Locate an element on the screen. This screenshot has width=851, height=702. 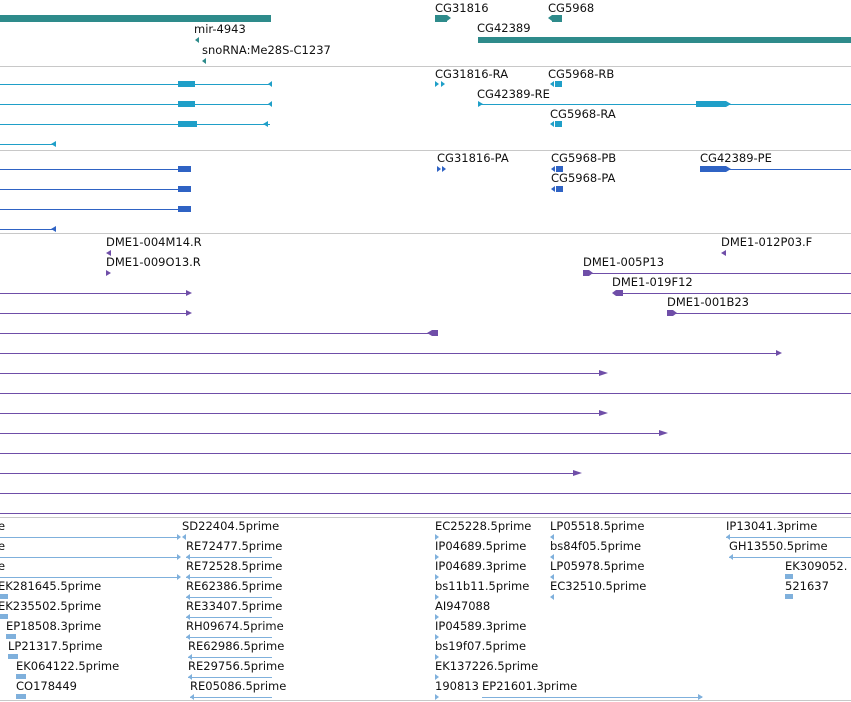
est-label: EK309052. is located at coordinates (816, 566).